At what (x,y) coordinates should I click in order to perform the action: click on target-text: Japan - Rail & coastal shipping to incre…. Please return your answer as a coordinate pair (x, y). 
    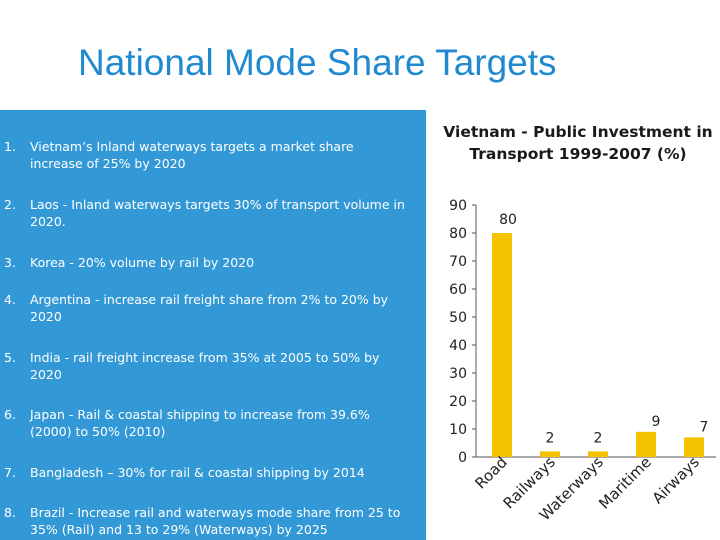
    Looking at the image, I should click on (200, 423).